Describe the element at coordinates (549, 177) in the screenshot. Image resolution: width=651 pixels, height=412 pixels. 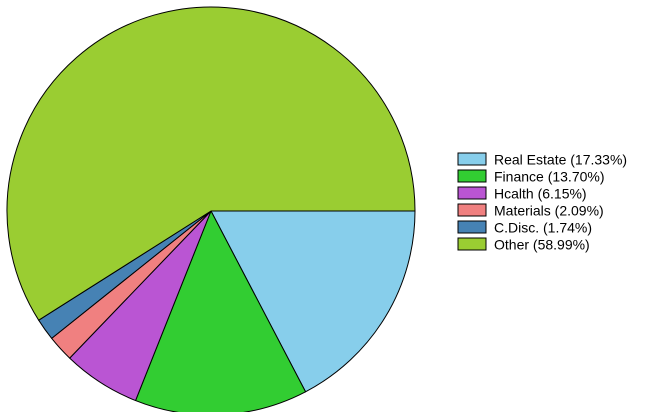
I see `legend-label-finance: Finance (13.70%)` at that location.